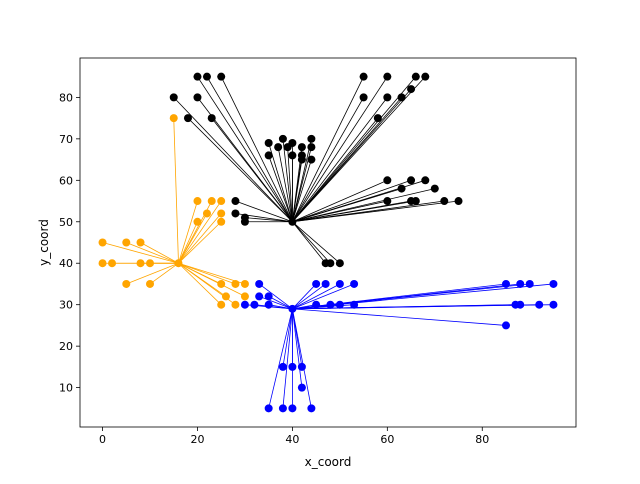 This screenshot has height=484, width=640. Describe the element at coordinates (292, 439) in the screenshot. I see `x-tick-label: 40` at that location.